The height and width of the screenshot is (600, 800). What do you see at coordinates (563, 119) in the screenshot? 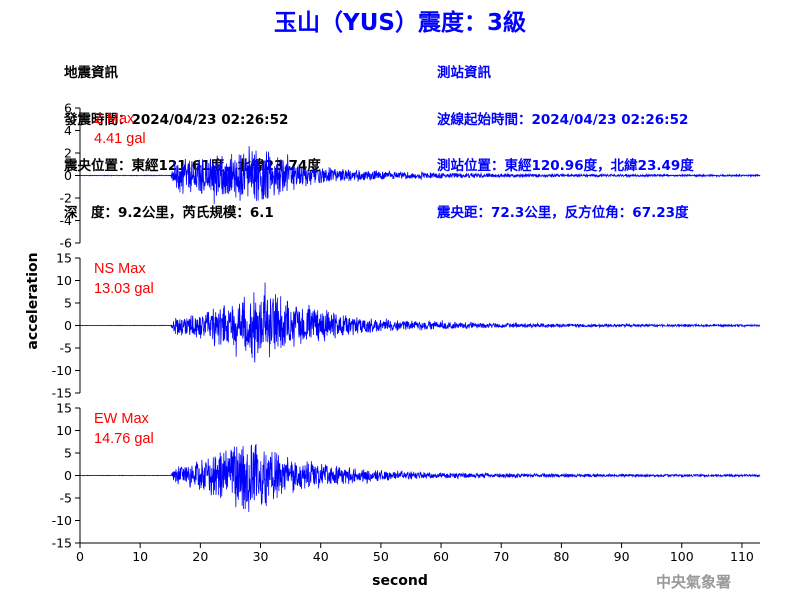
I see `wave-start-time: 波線起始時間：2024/04/23 02:26:52` at bounding box center [563, 119].